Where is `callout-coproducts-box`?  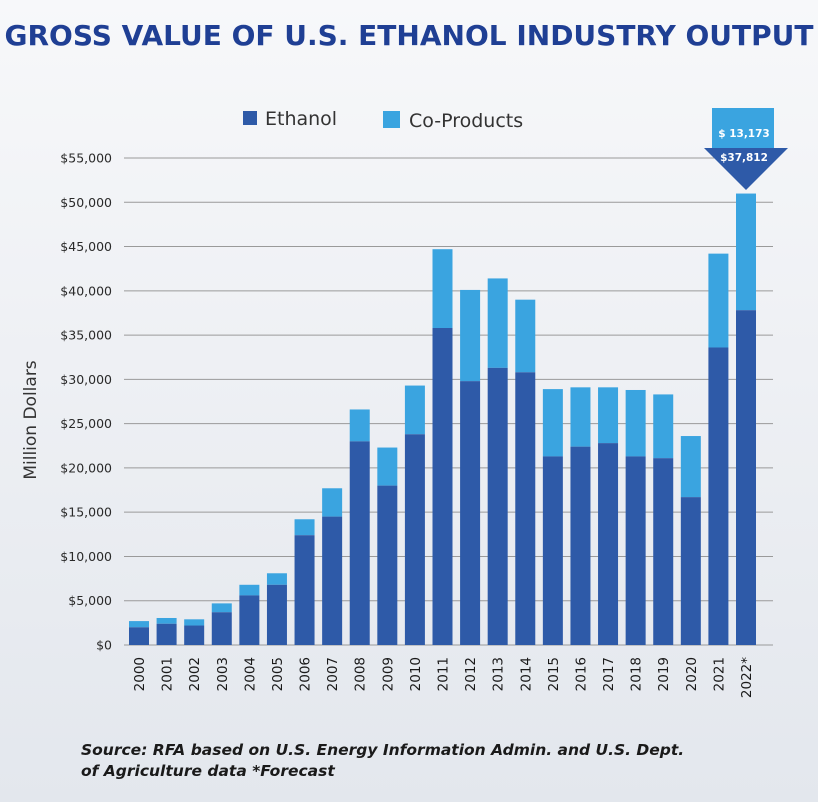 callout-coproducts-box is located at coordinates (743, 128).